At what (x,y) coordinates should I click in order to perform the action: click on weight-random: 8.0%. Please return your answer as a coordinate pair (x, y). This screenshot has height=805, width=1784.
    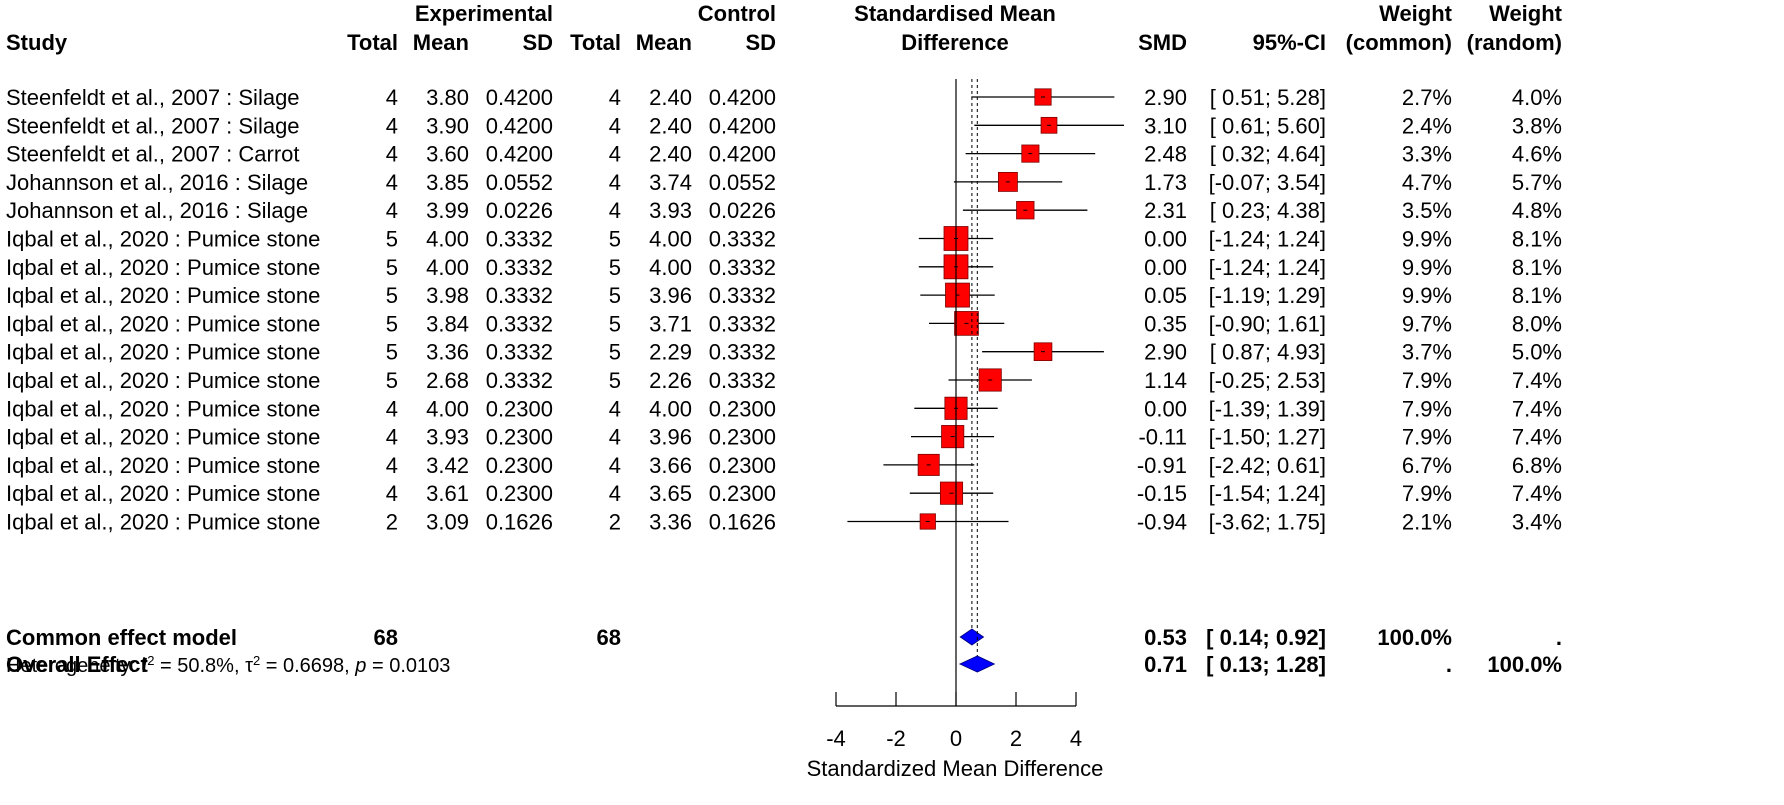
    Looking at the image, I should click on (1537, 323).